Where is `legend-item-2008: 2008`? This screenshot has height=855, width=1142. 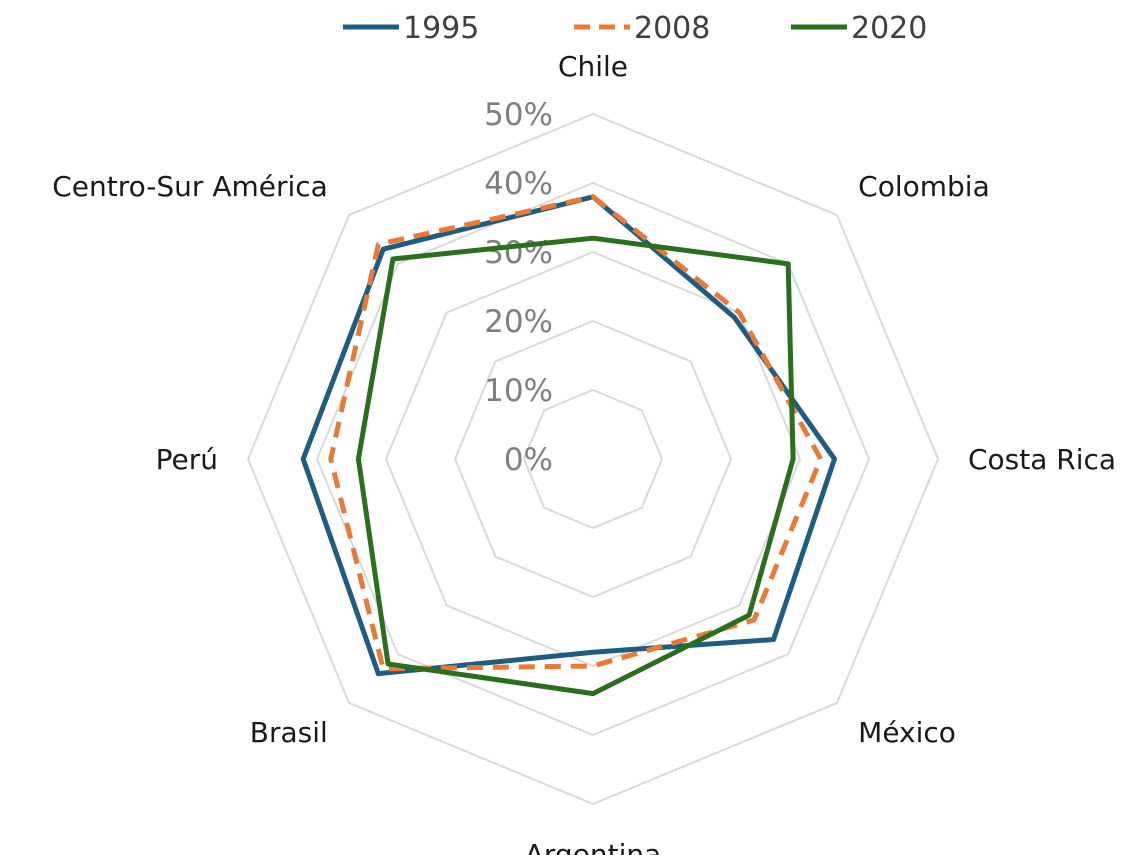
legend-item-2008: 2008 is located at coordinates (642, 28).